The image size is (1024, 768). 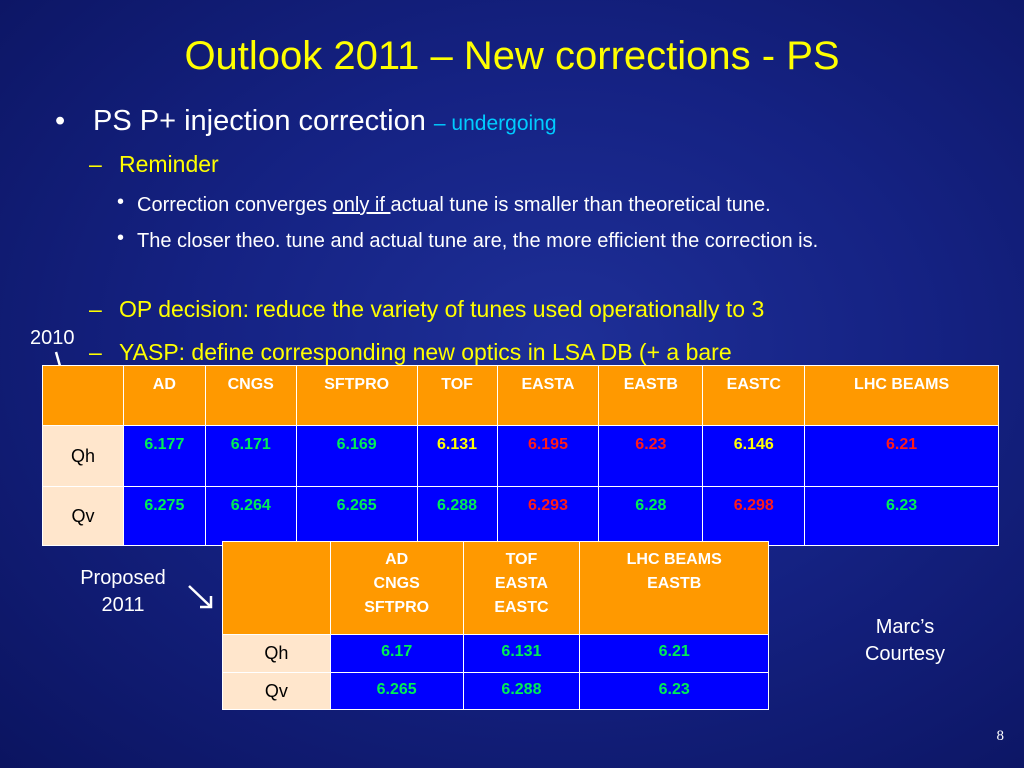 What do you see at coordinates (1000, 736) in the screenshot?
I see `page-number: 8` at bounding box center [1000, 736].